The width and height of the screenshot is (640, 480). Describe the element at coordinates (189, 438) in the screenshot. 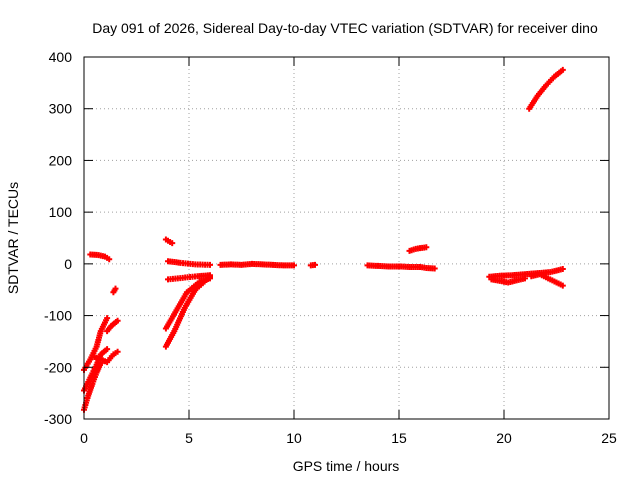

I see `x-tick-label: 5` at that location.